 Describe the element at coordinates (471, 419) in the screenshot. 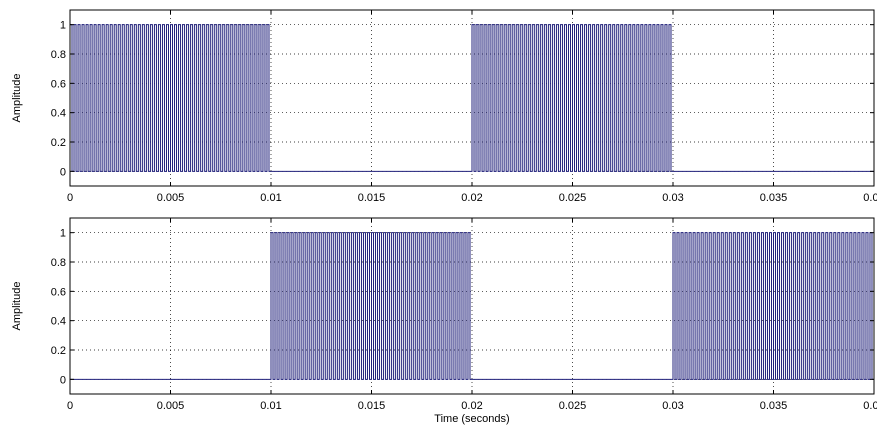

I see `x-axis-label: Time (seconds)` at that location.